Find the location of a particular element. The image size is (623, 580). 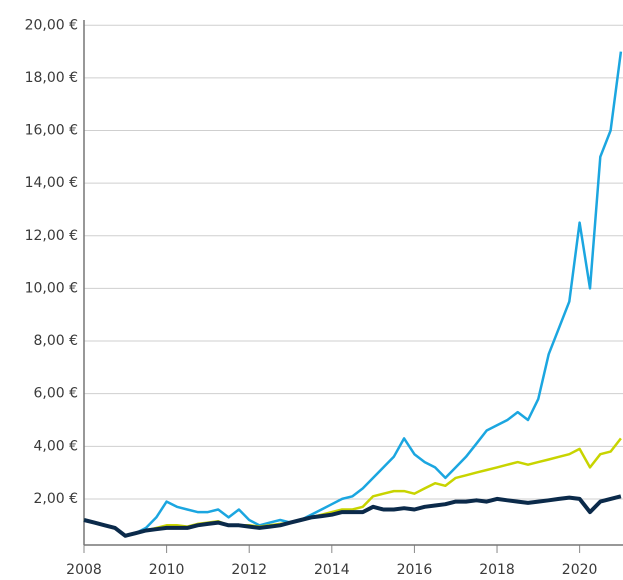

y-tick-label: 12,00 € is located at coordinates (51, 236).